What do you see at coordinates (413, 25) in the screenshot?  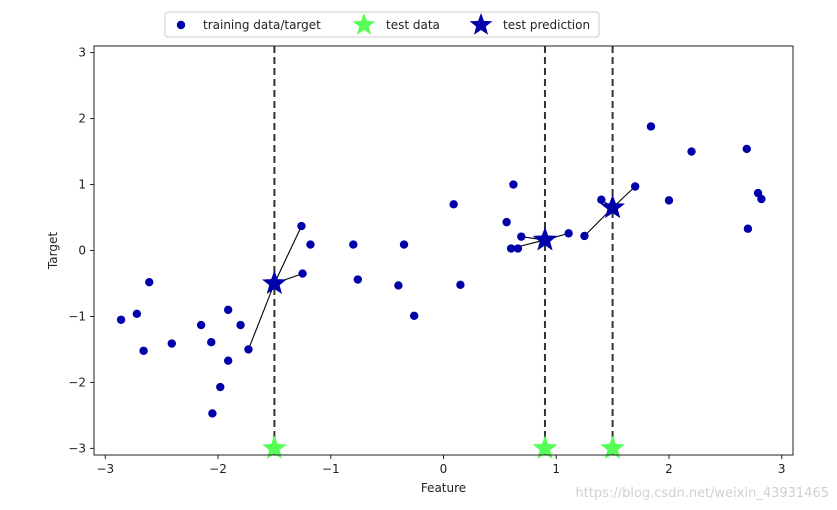 I see `legend-label-test-data: test data` at bounding box center [413, 25].